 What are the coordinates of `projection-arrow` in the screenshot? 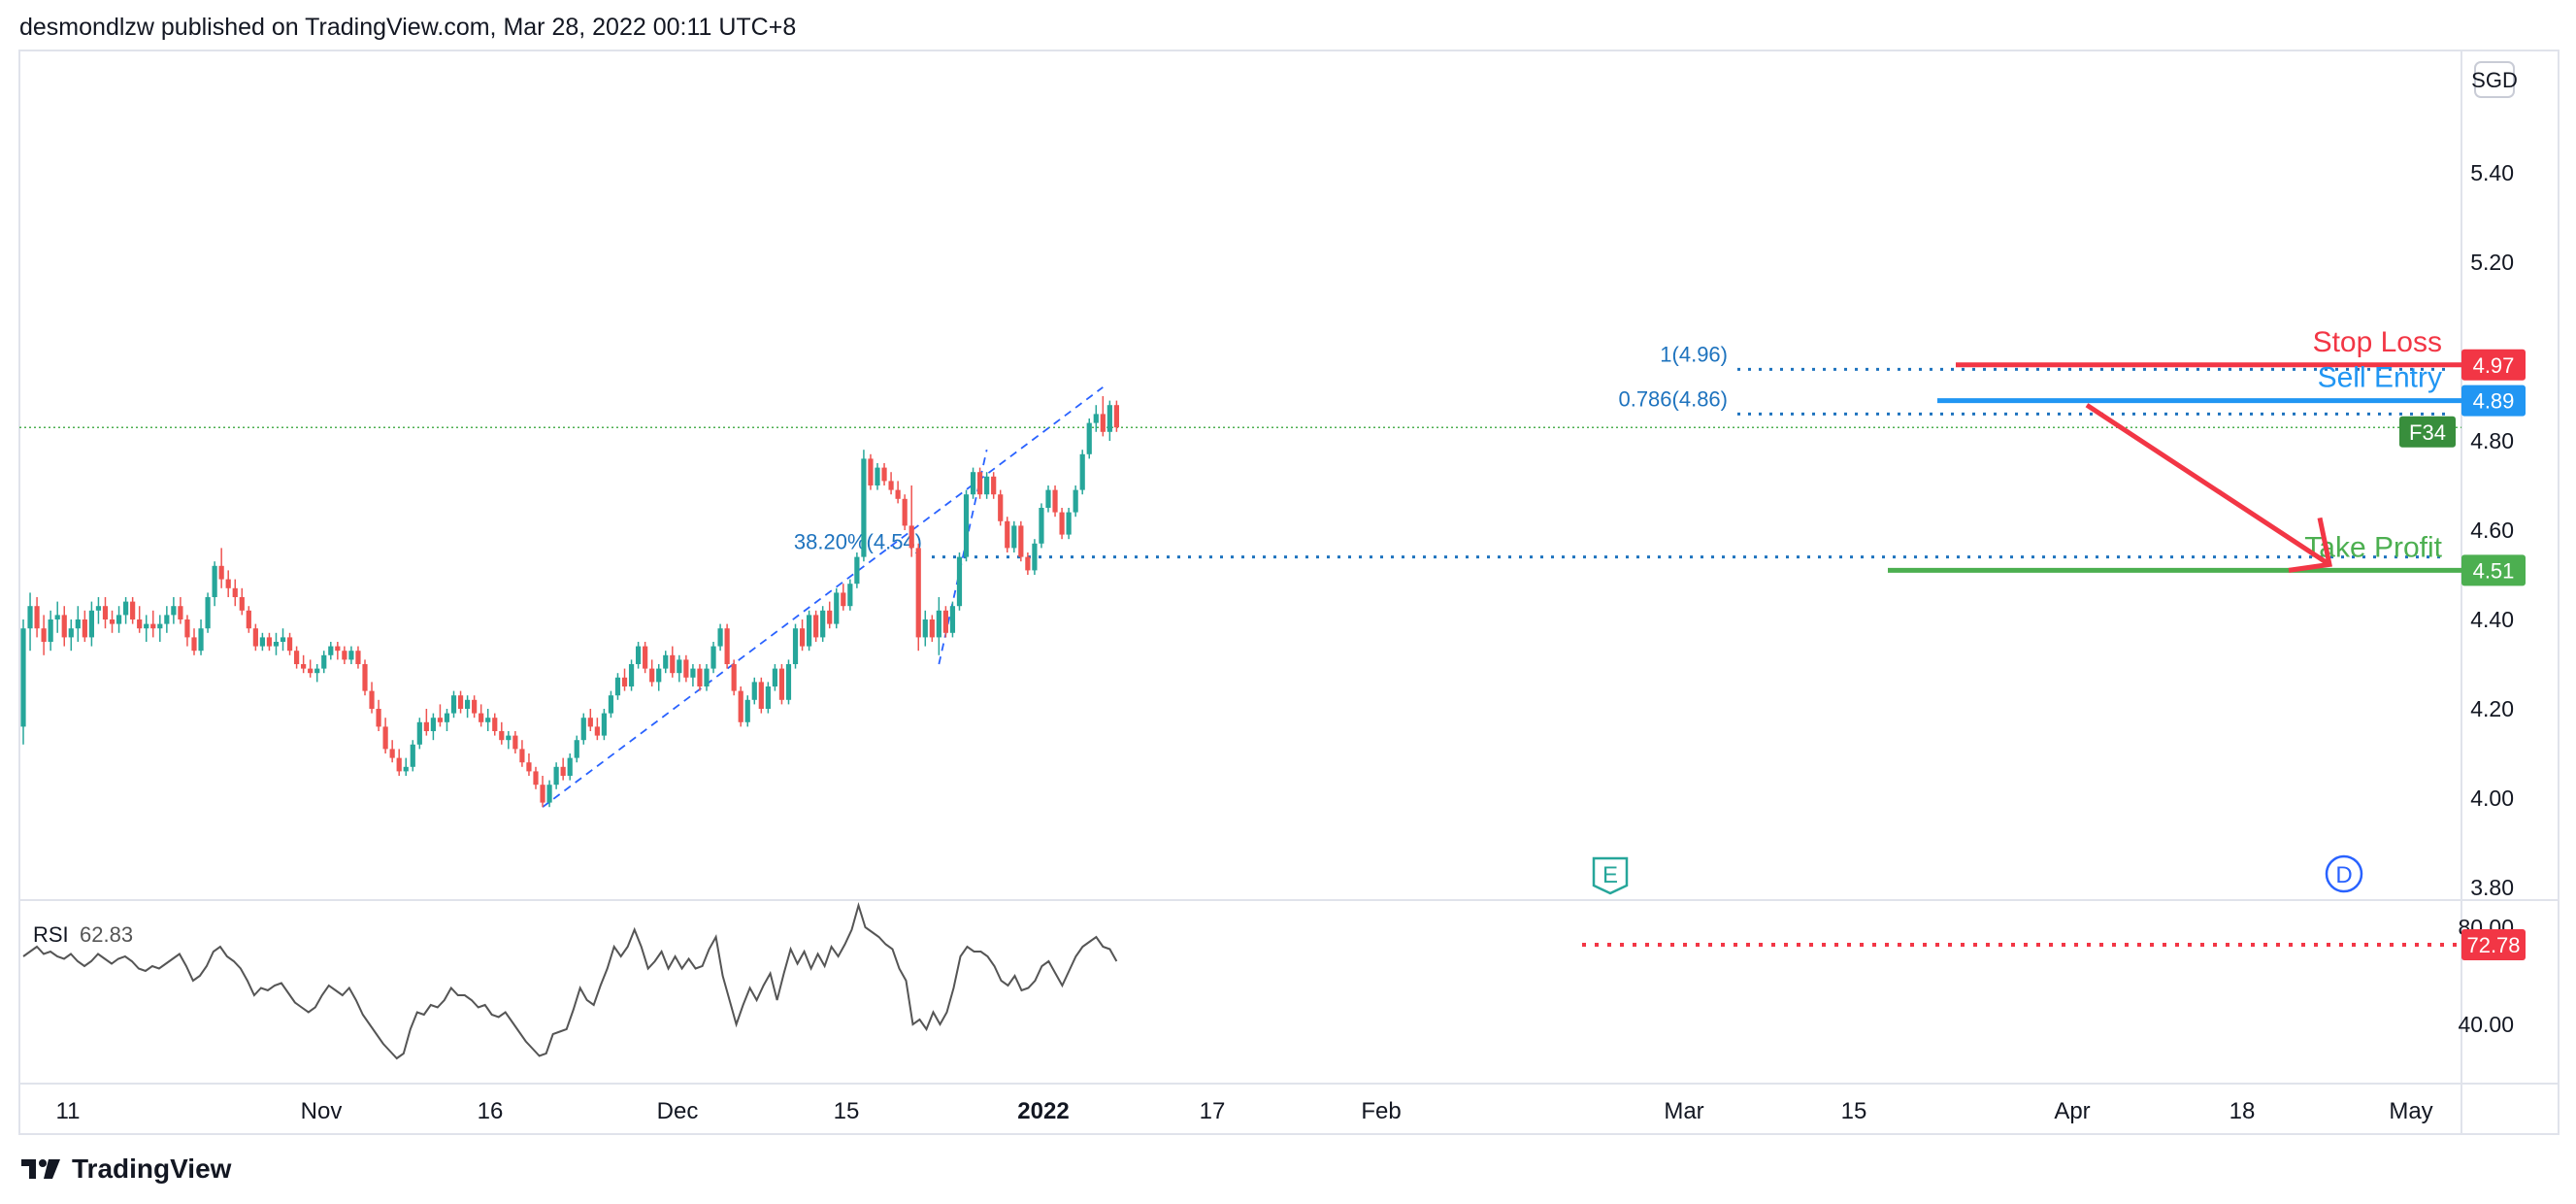 It's located at (2208, 488).